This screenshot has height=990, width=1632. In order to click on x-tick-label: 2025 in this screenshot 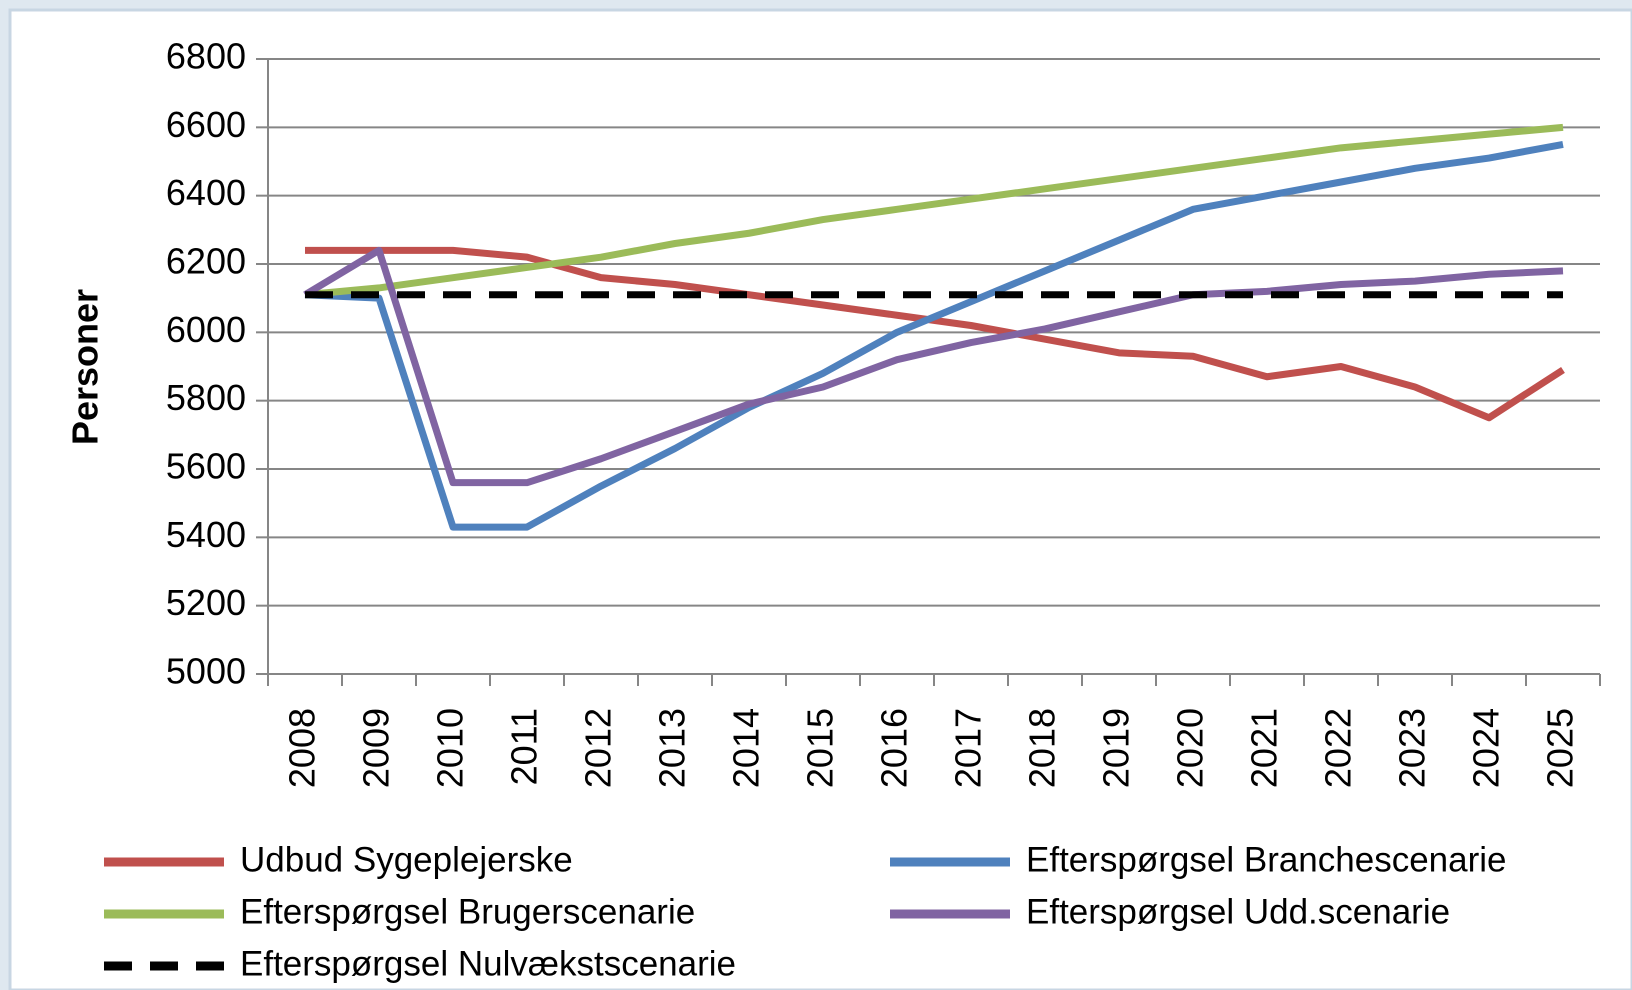, I will do `click(1560, 748)`.